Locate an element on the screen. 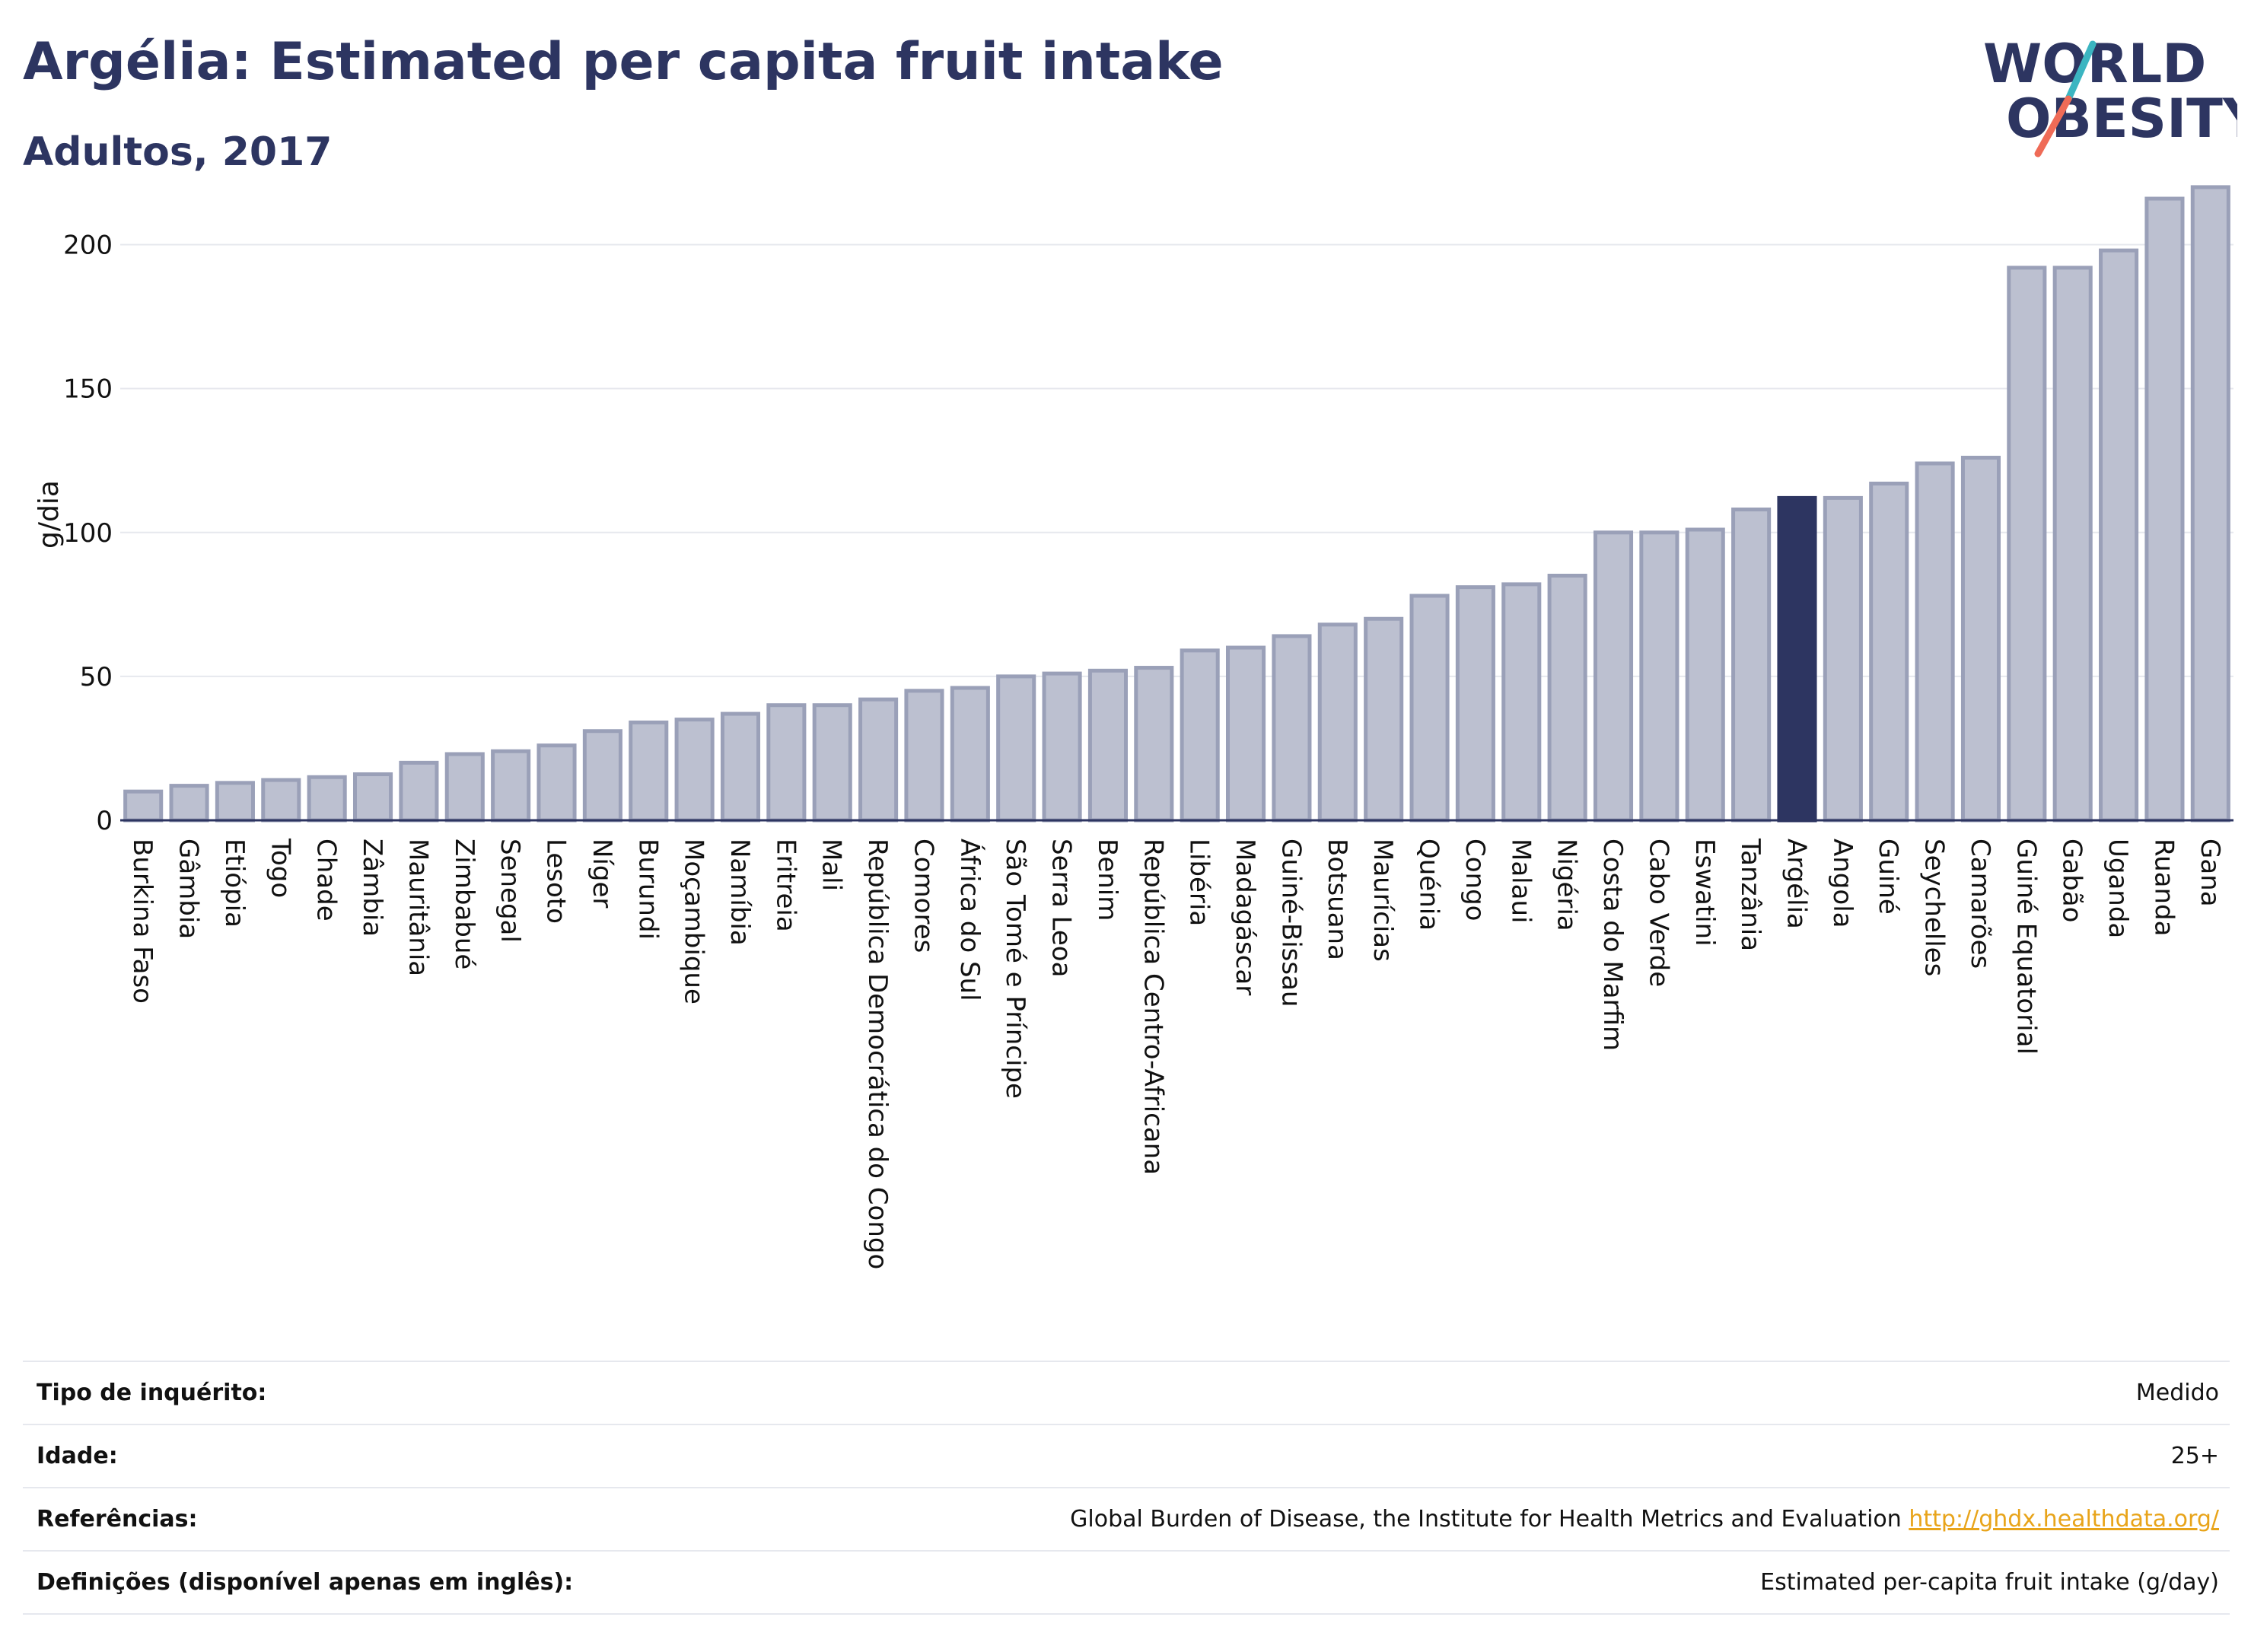  x-tick-label: Etiópia is located at coordinates (234, 883).